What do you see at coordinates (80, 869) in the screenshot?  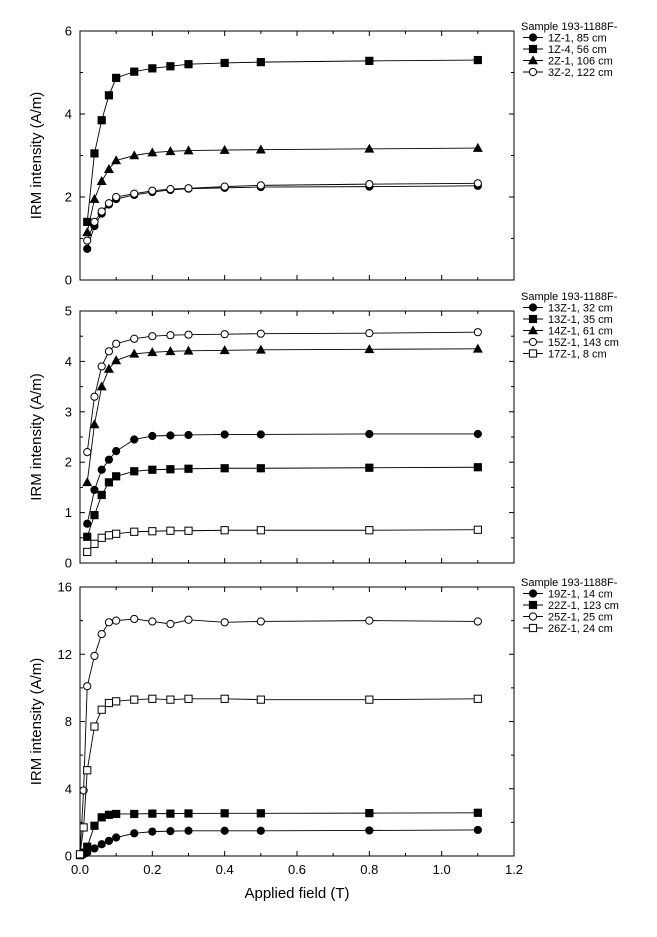 I see `x-tick-label: 0.0` at bounding box center [80, 869].